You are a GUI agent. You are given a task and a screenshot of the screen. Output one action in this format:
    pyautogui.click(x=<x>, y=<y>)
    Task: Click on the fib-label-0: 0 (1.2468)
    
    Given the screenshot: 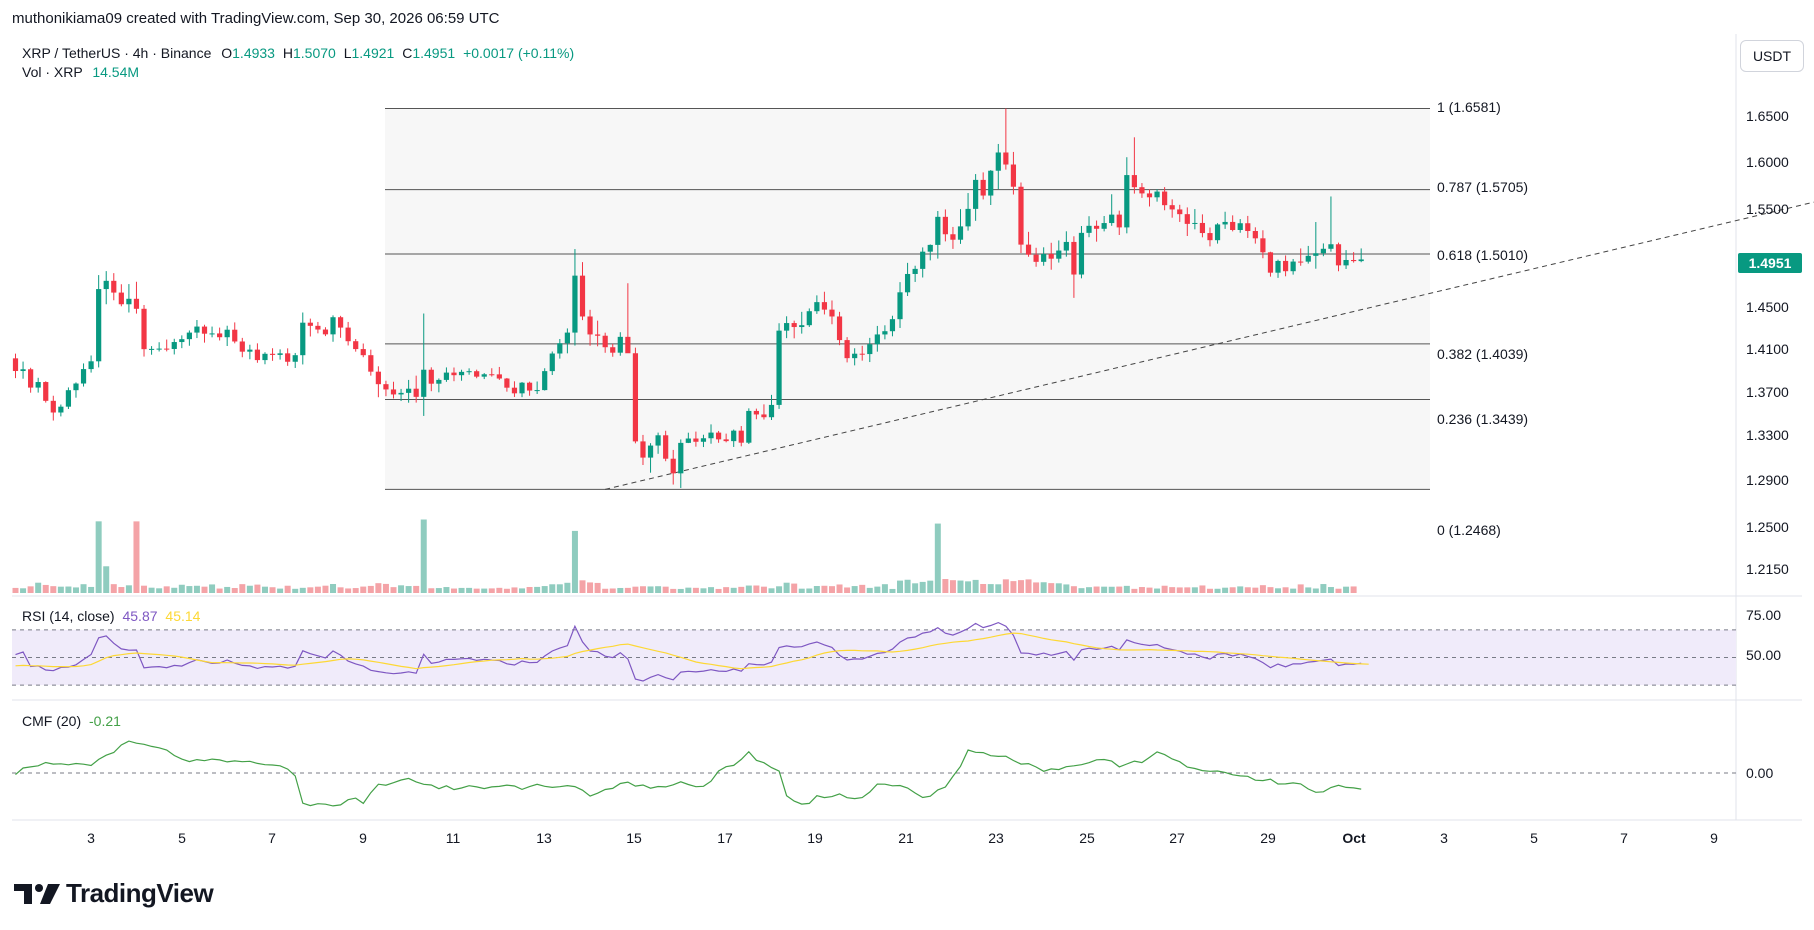 What is the action you would take?
    pyautogui.click(x=1469, y=530)
    